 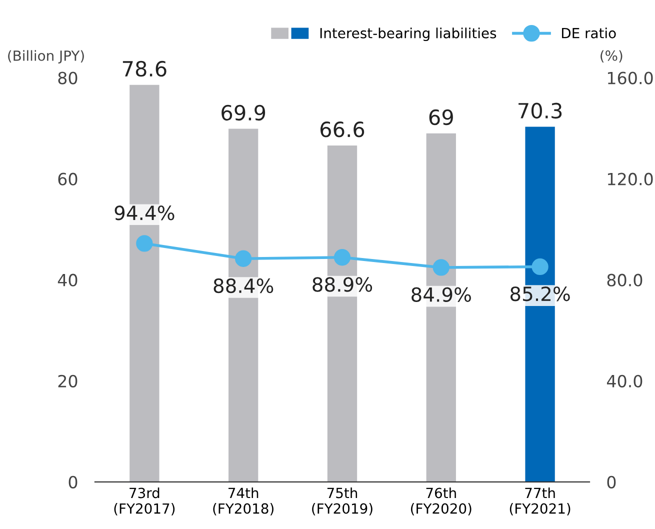 I want to click on data-label: 88.4%, so click(x=244, y=286).